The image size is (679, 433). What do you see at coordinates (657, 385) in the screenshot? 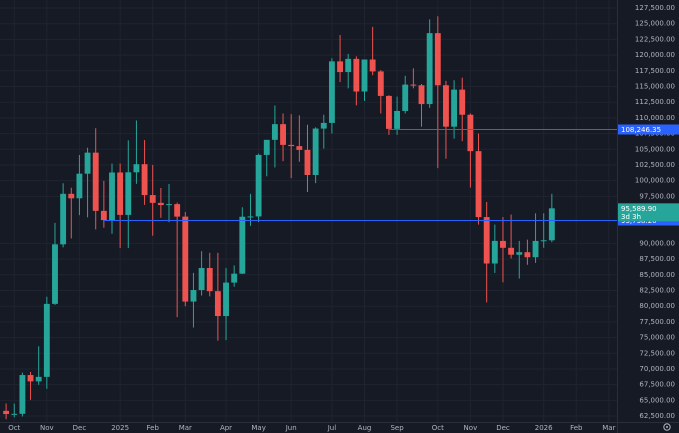
I see `y-tick-label: 67,500.00` at bounding box center [657, 385].